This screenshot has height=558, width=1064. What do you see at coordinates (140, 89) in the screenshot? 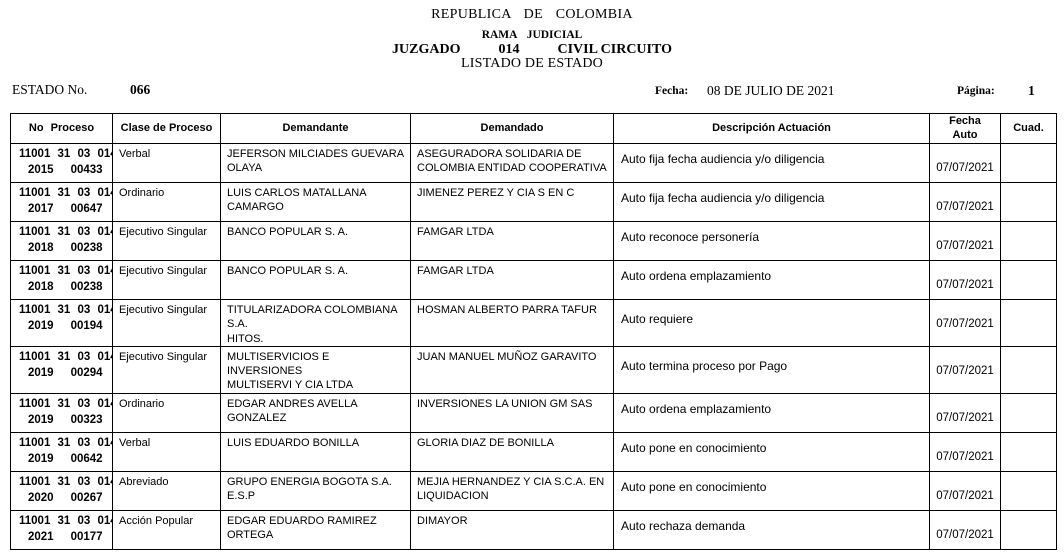
I see `estado-number-value: 066` at bounding box center [140, 89].